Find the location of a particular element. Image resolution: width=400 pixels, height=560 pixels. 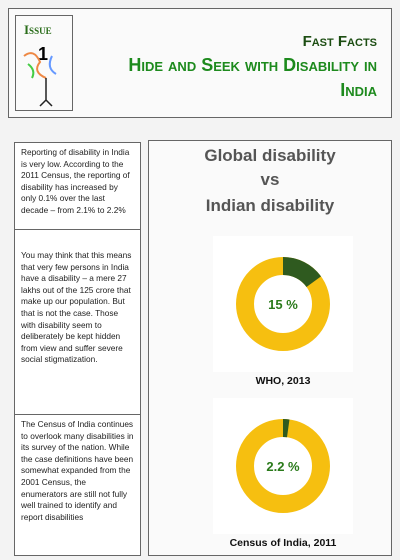

panel-title: Indian disability is located at coordinates (270, 205).